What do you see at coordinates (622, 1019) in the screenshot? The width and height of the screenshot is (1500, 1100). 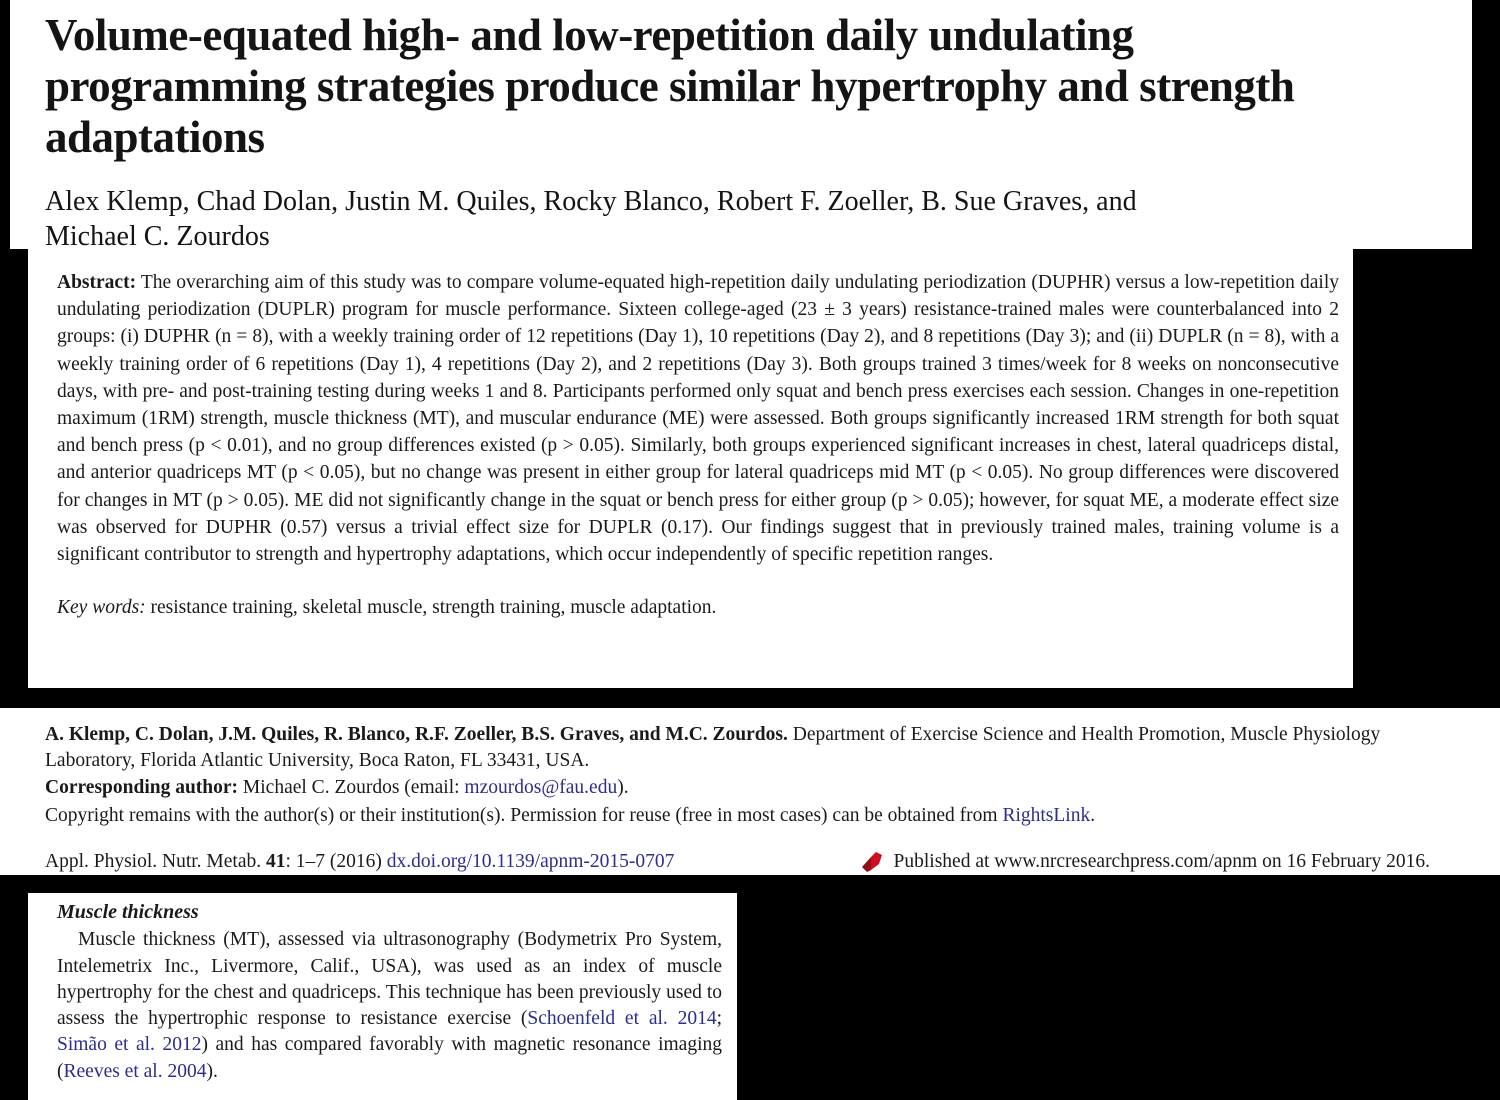 I see `citation-link-schoenfeld: Schoenfeld et al. 2014` at bounding box center [622, 1019].